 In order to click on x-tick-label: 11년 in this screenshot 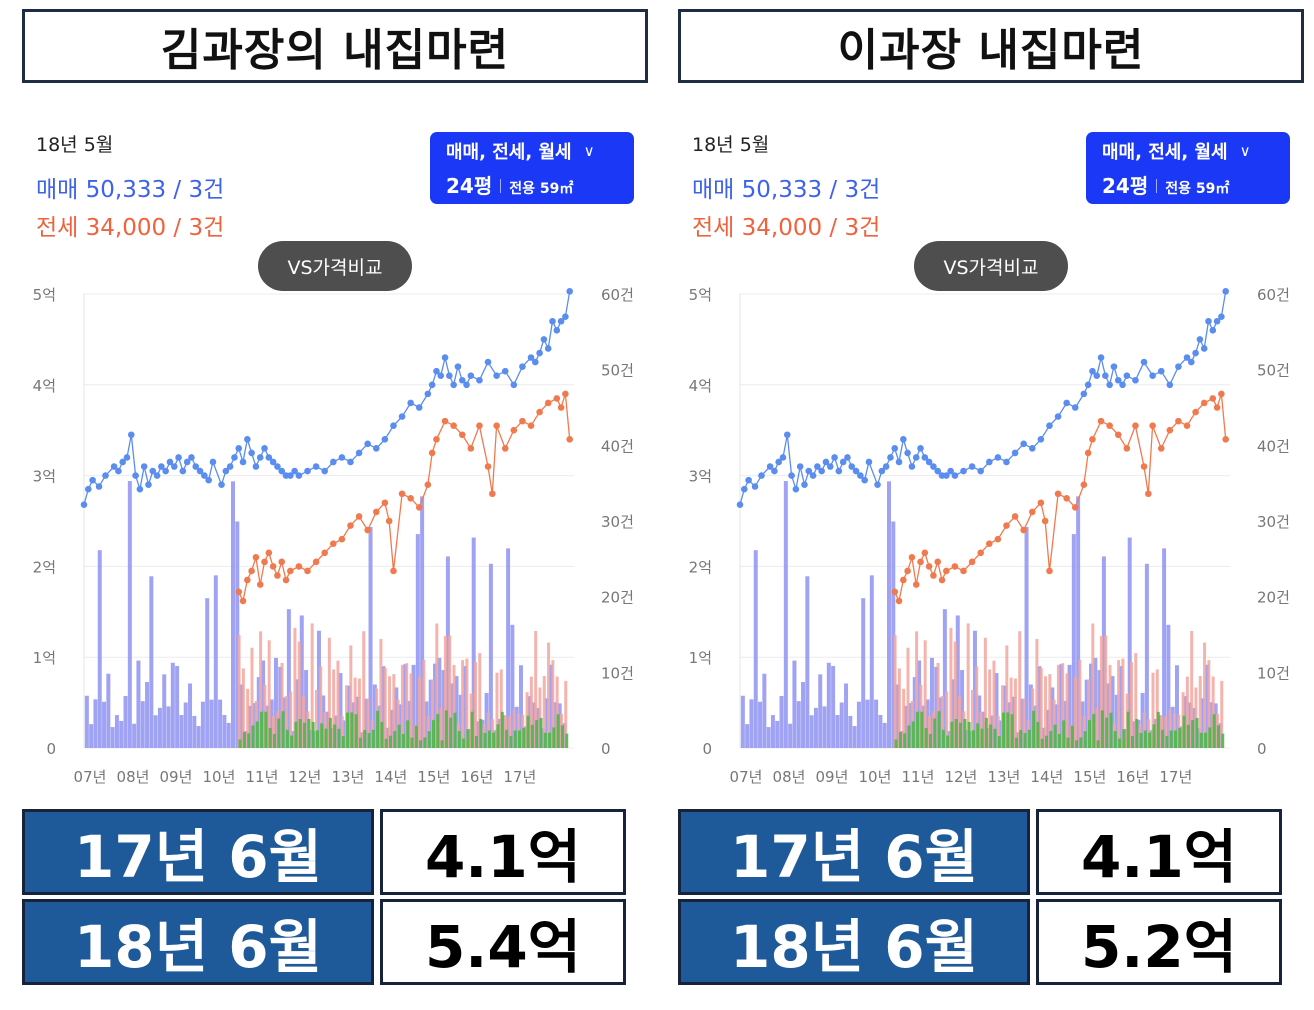, I will do `click(261, 777)`.